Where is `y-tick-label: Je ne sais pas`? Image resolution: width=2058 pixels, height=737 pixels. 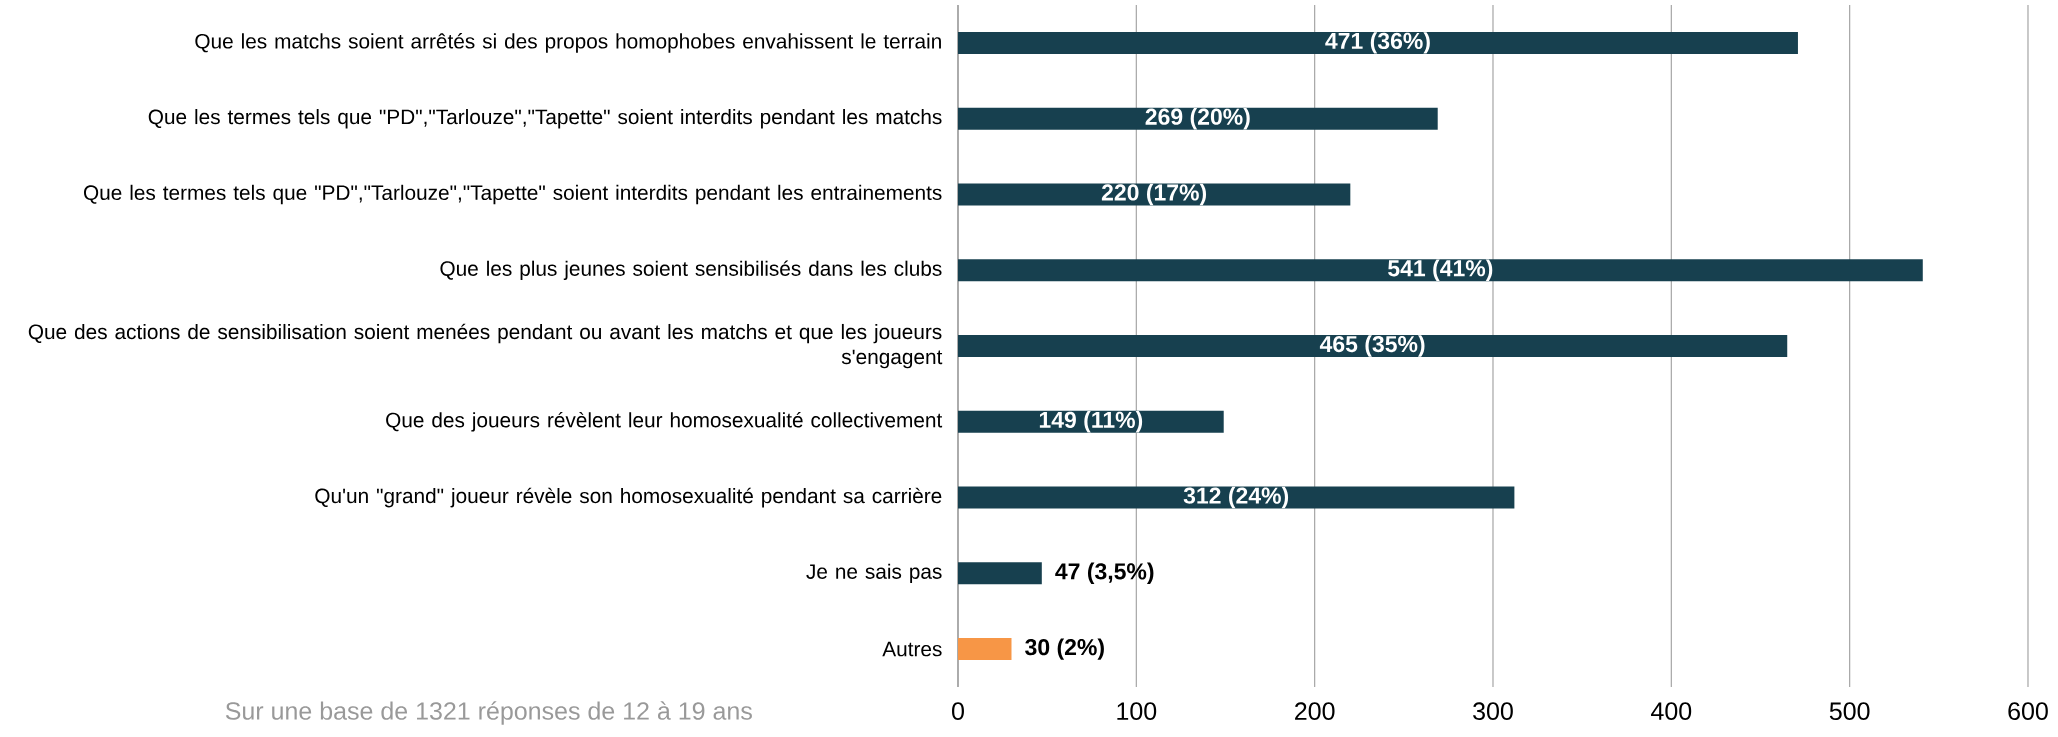 y-tick-label: Je ne sais pas is located at coordinates (874, 573).